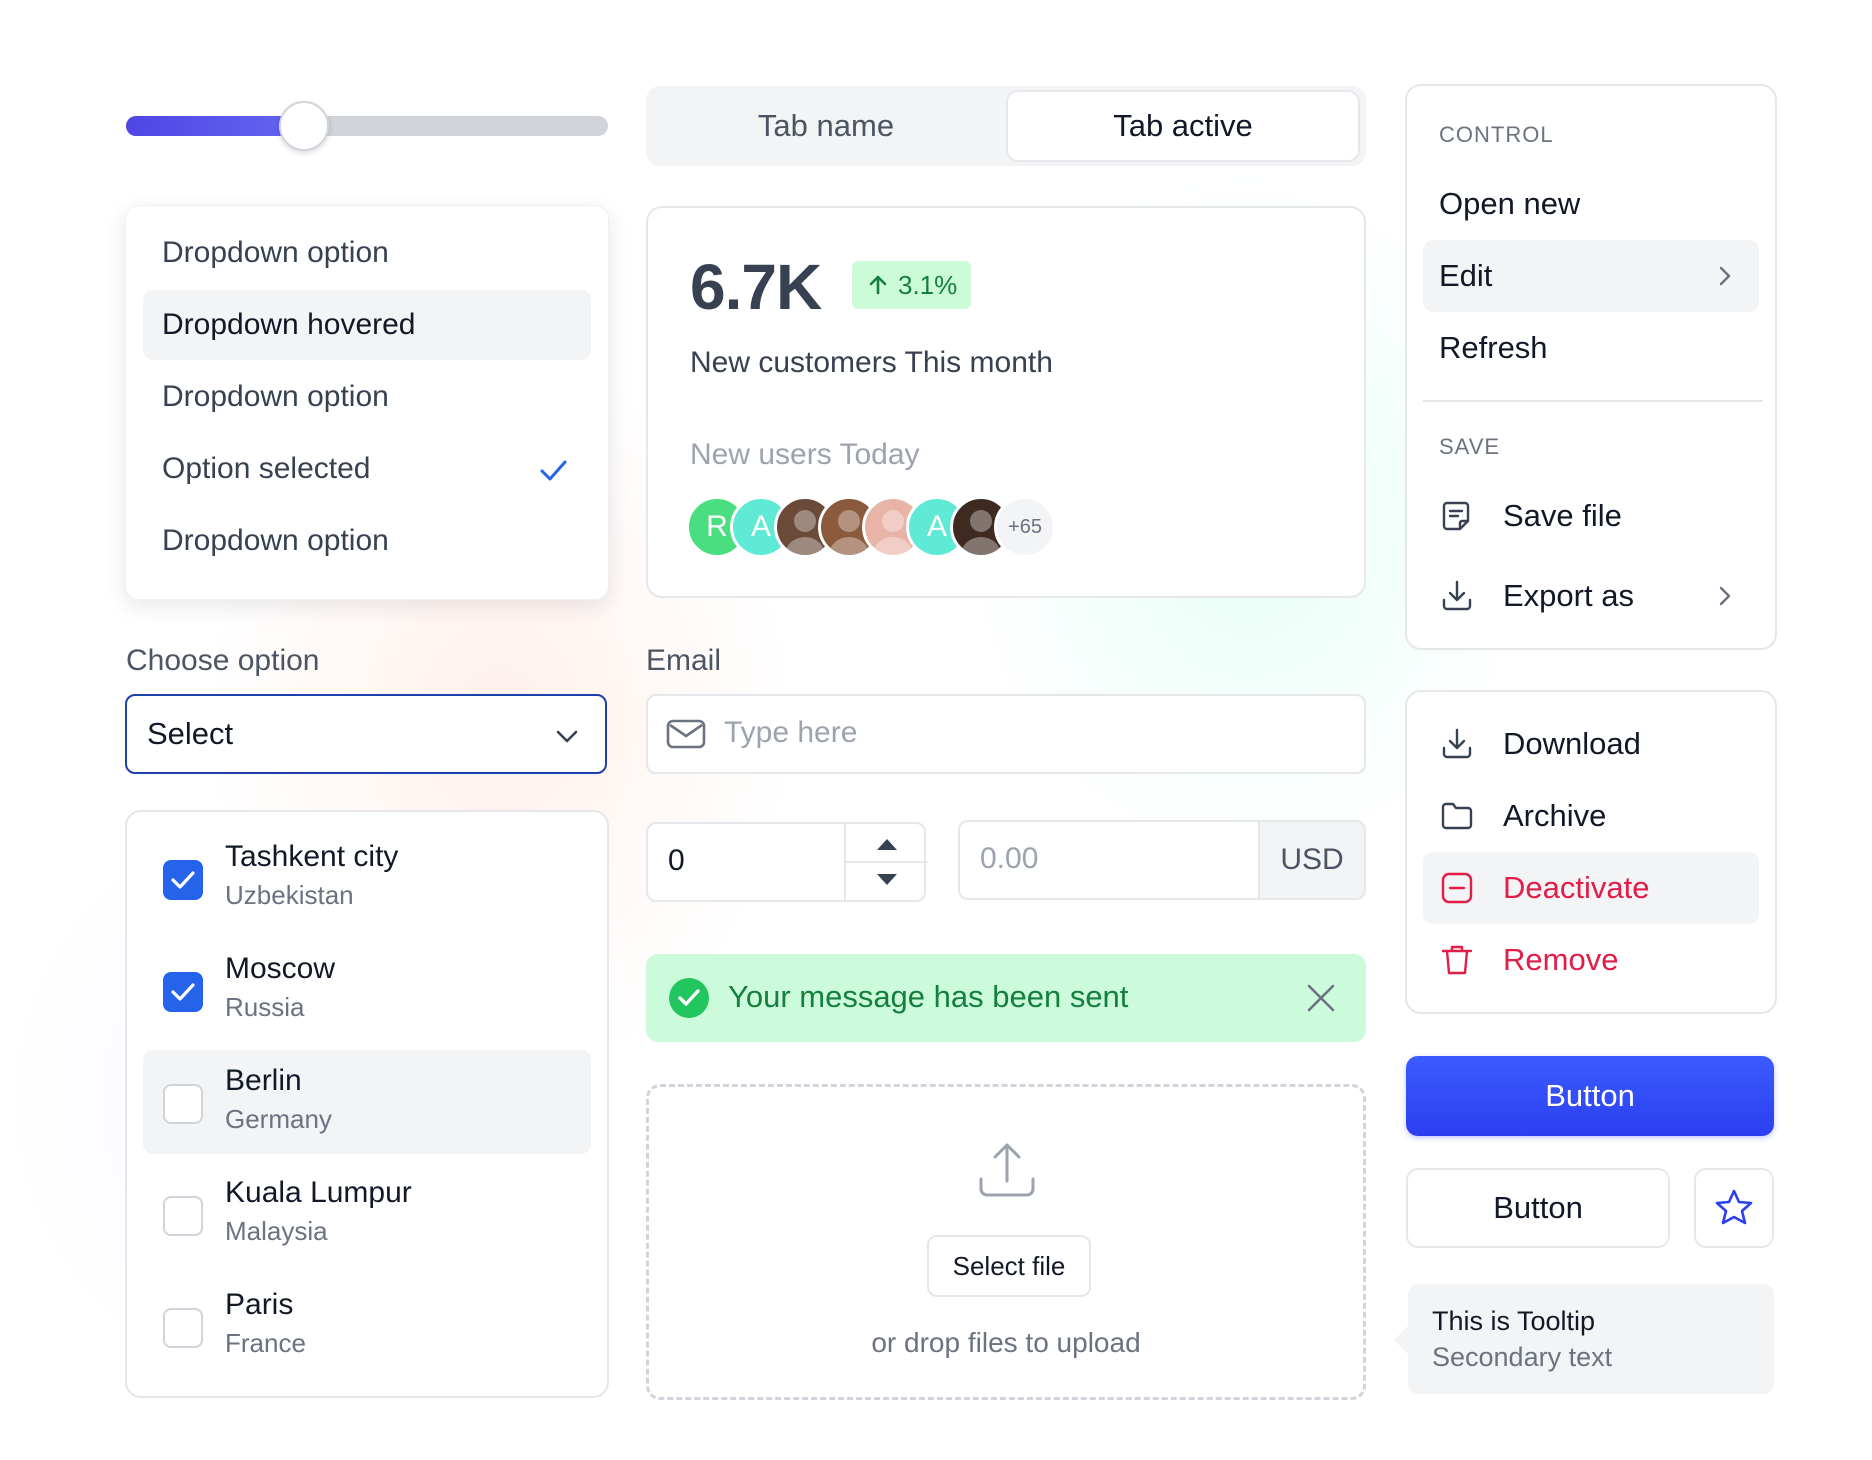 The image size is (1872, 1460). What do you see at coordinates (1591, 348) in the screenshot?
I see `menu-item-refresh: Refresh` at bounding box center [1591, 348].